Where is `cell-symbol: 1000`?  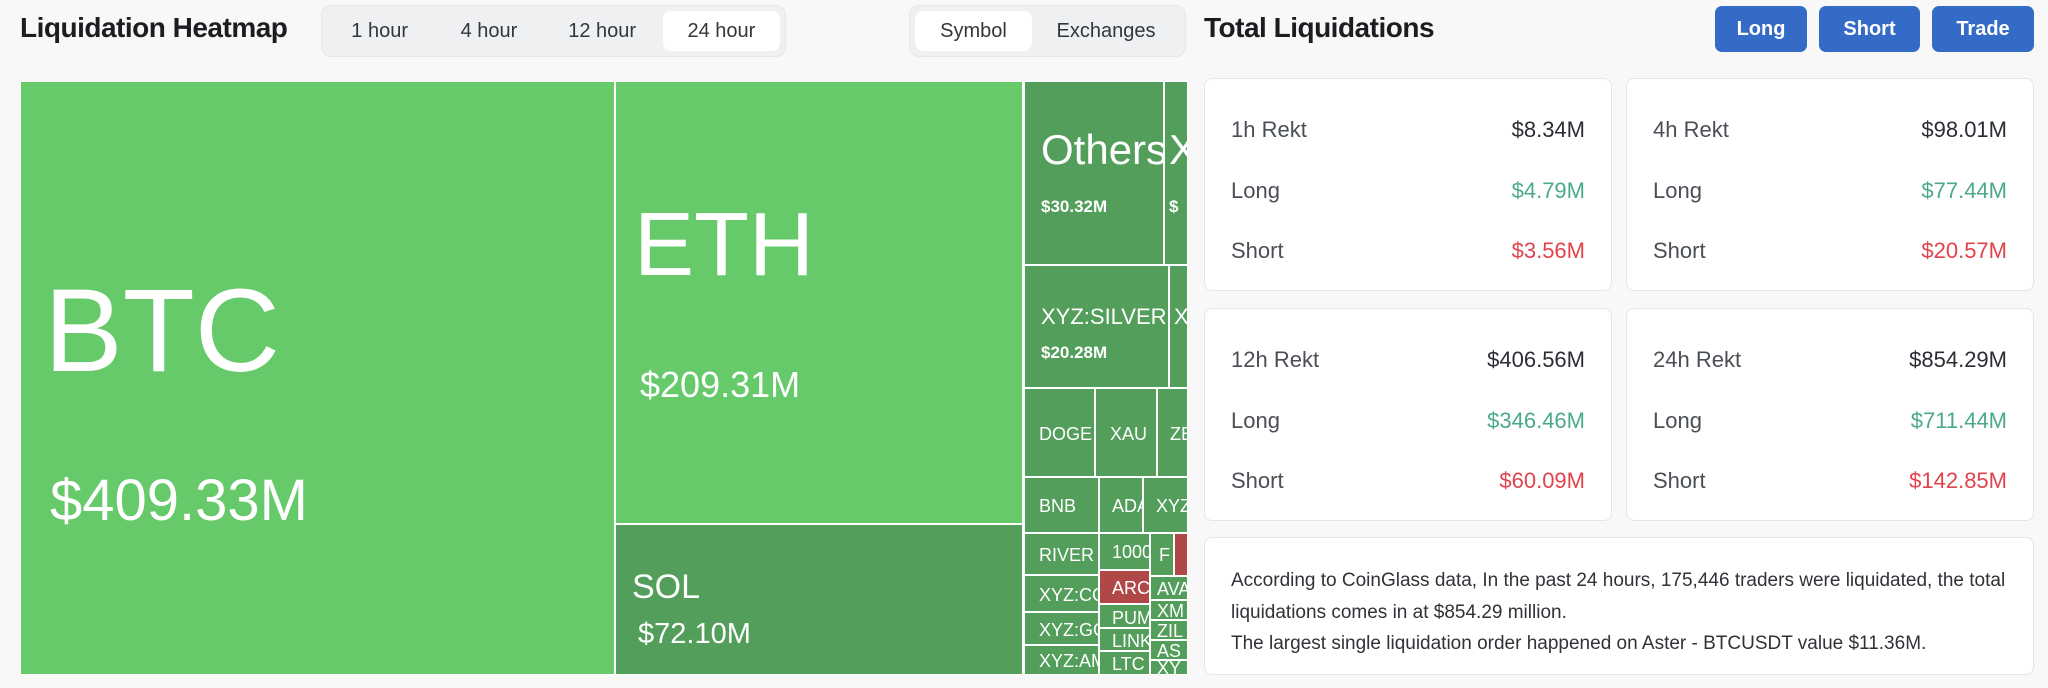
cell-symbol: 1000 is located at coordinates (1131, 552).